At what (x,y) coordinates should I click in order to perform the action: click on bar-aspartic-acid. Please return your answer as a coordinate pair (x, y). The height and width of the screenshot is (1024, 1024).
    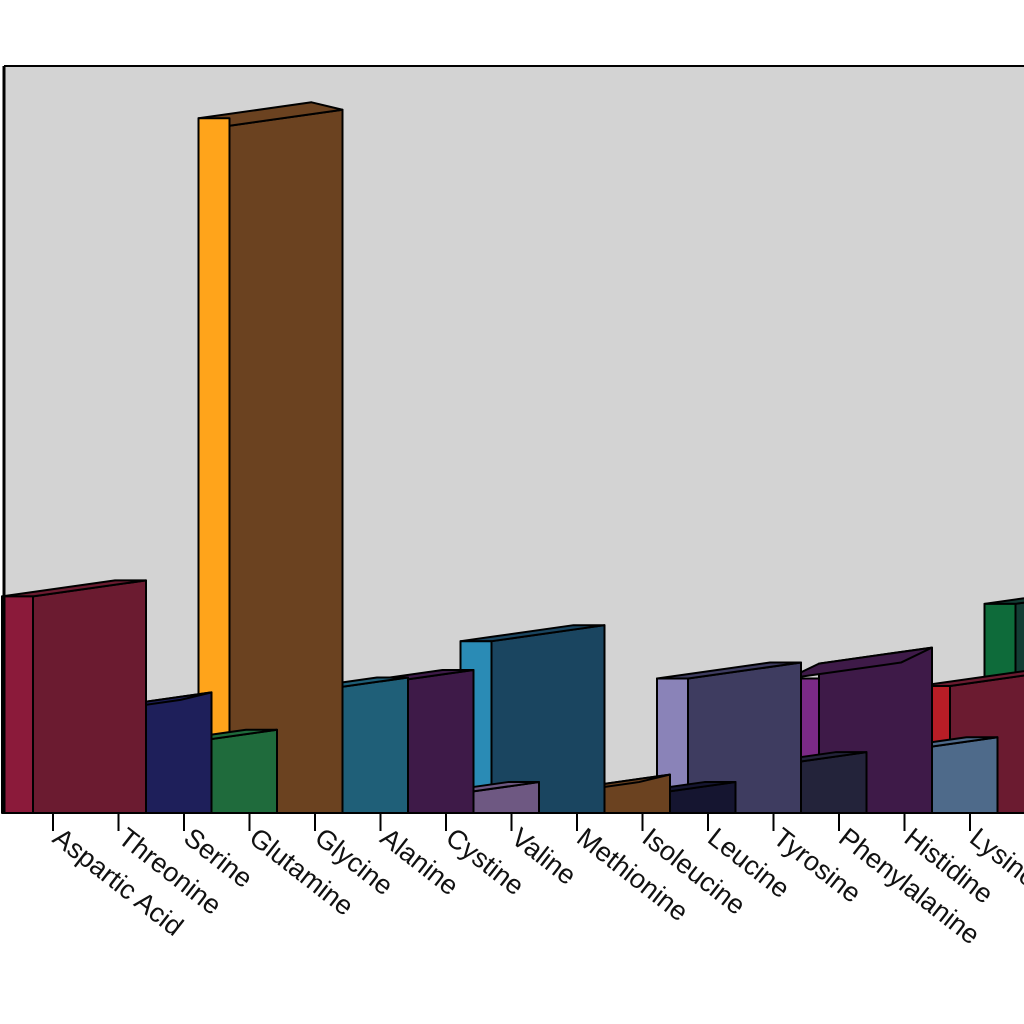
    Looking at the image, I should click on (74, 696).